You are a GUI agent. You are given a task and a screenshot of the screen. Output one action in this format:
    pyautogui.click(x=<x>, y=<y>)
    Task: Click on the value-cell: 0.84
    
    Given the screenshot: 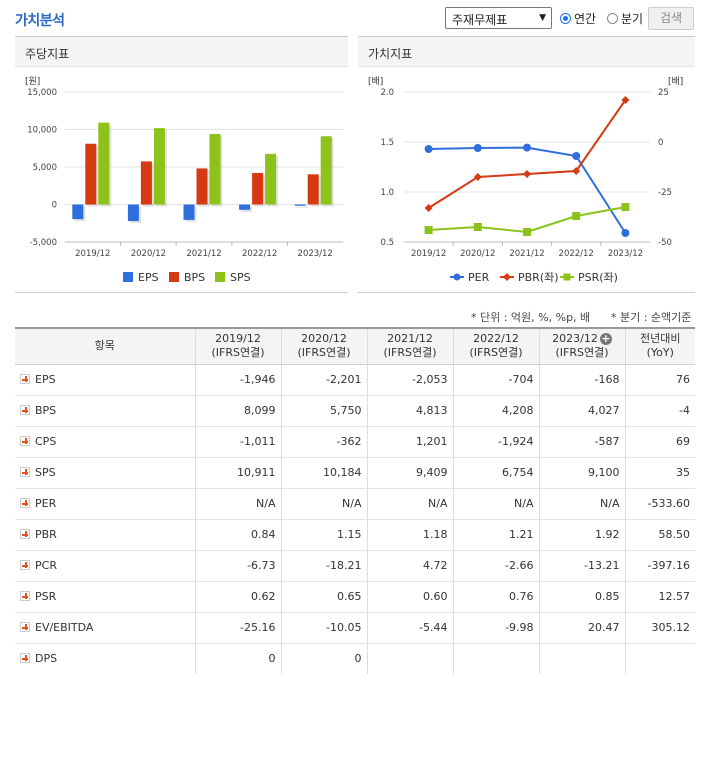 What is the action you would take?
    pyautogui.click(x=237, y=535)
    